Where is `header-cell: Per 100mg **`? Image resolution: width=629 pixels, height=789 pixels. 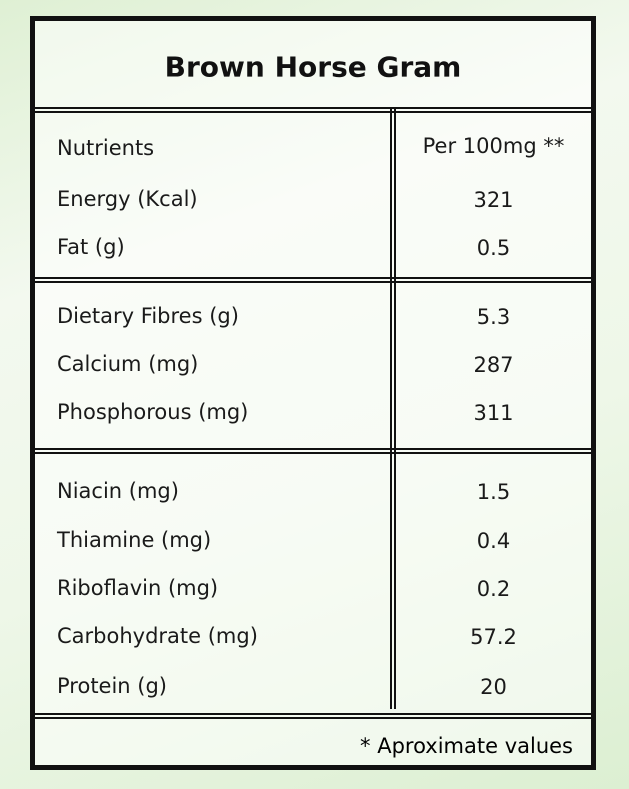 header-cell: Per 100mg ** is located at coordinates (493, 146).